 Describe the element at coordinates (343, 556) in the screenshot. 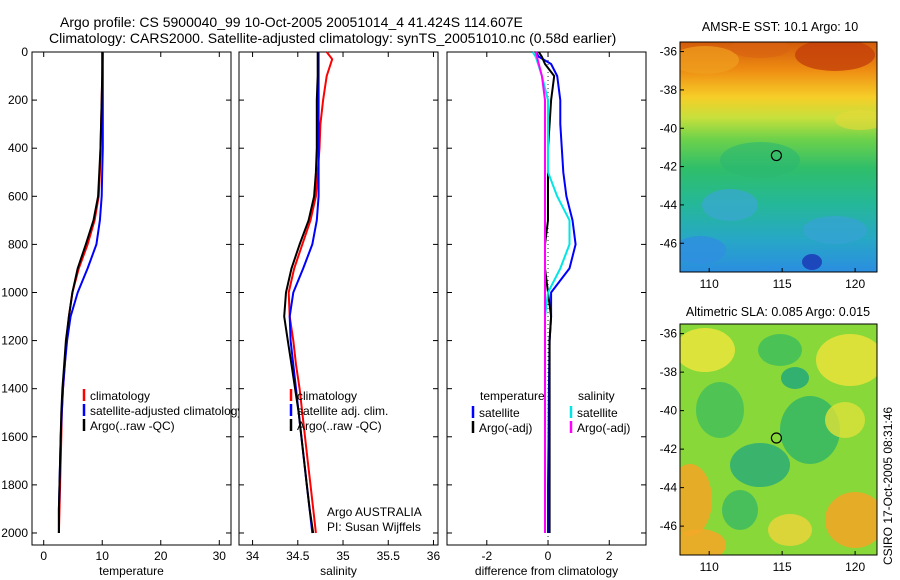

I see `x-tick-label: 35` at that location.